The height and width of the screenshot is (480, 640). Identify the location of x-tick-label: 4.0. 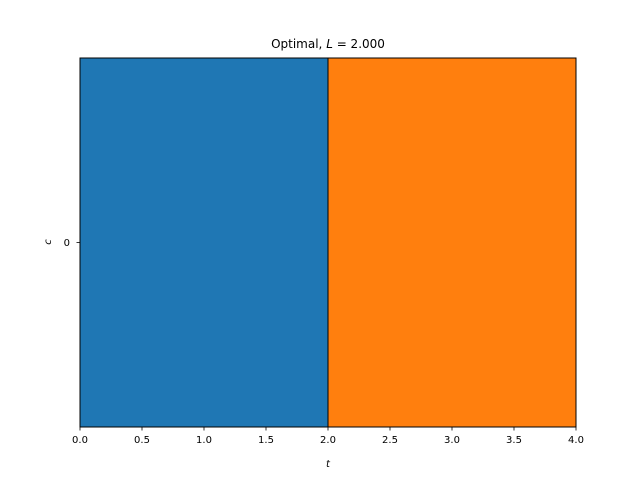
(576, 440).